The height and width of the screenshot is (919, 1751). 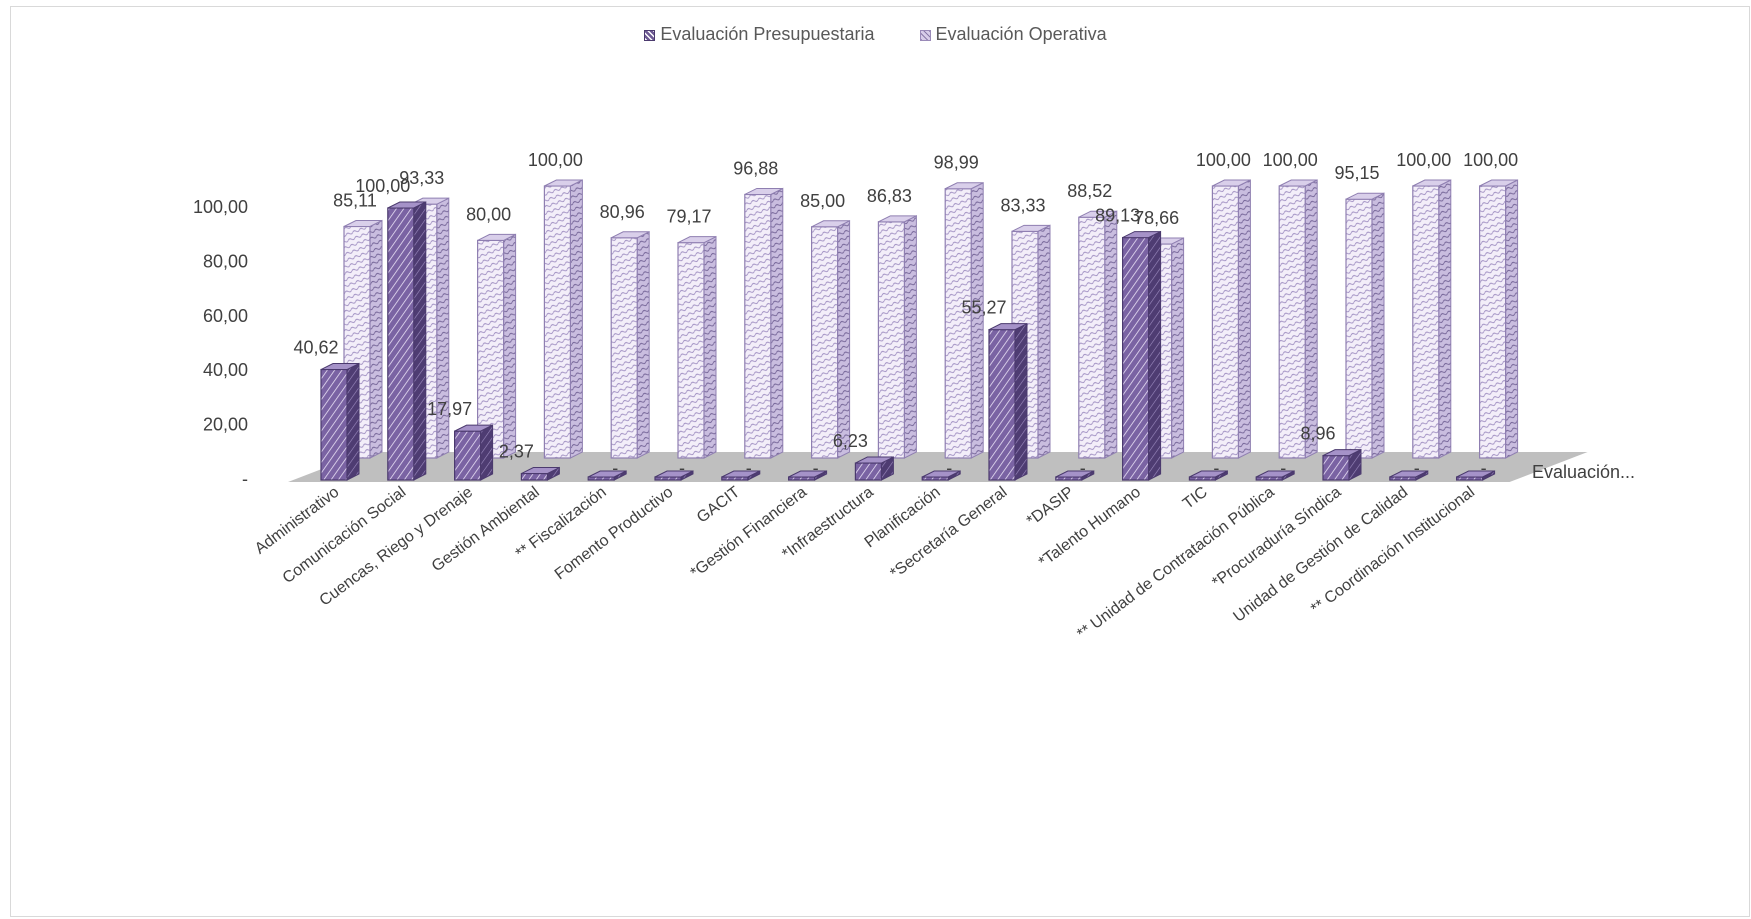 I want to click on data-label-operativa-10: 83,33, so click(x=1022, y=205).